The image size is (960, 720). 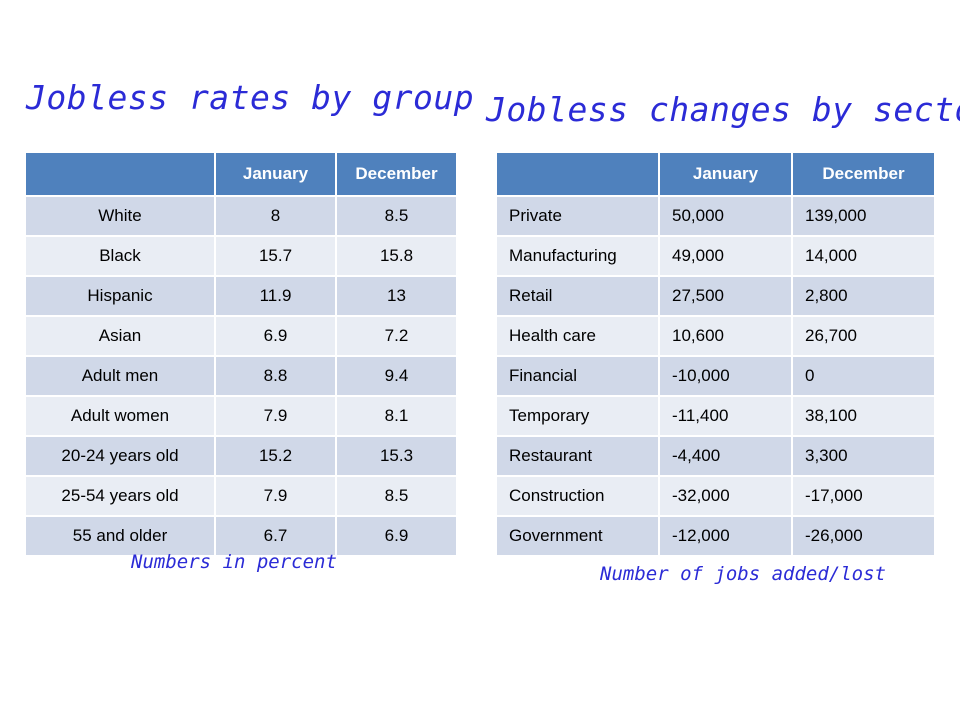 I want to click on table-row: 55 and older 6.7 6.9, so click(x=241, y=536).